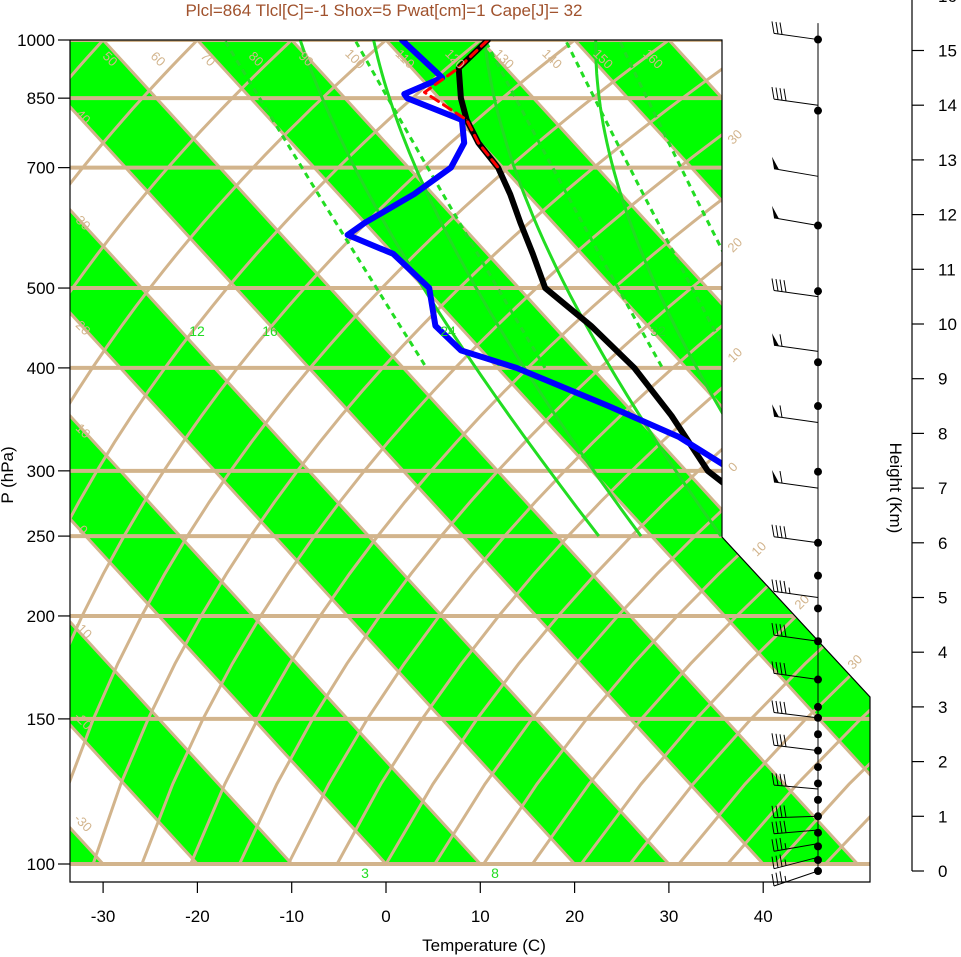 Image resolution: width=961 pixels, height=957 pixels. What do you see at coordinates (495, 873) in the screenshot?
I see `mixing-ratio-label: 8` at bounding box center [495, 873].